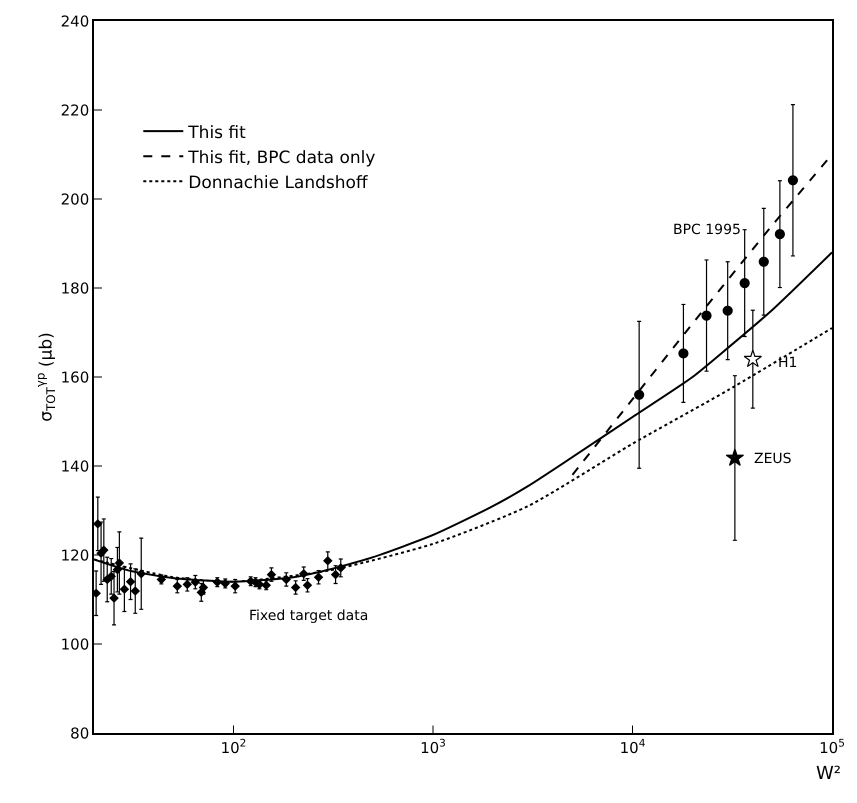 The image size is (857, 803). I want to click on y-tick-label: 100, so click(75, 644).